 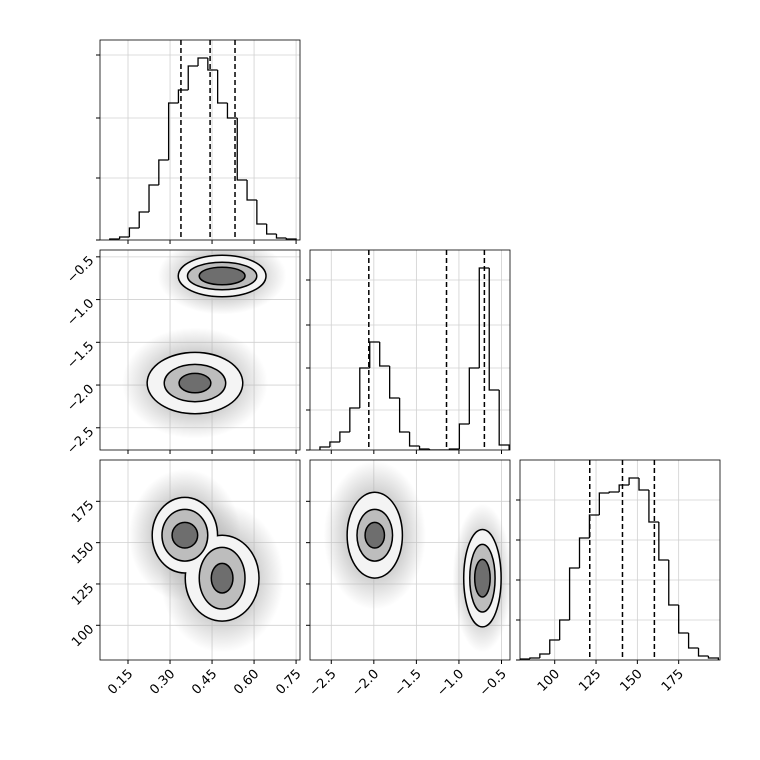 I want to click on y-tick-label: −2.5, so click(x=80, y=440).